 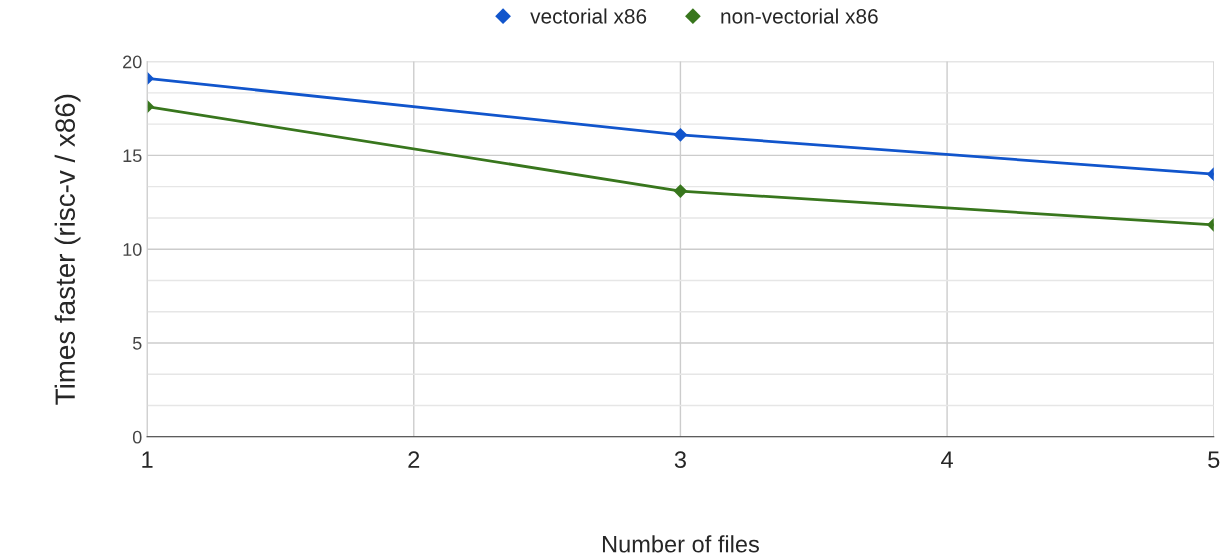 I want to click on y-axis-title: Times faster (risc-v / x86), so click(x=67, y=249).